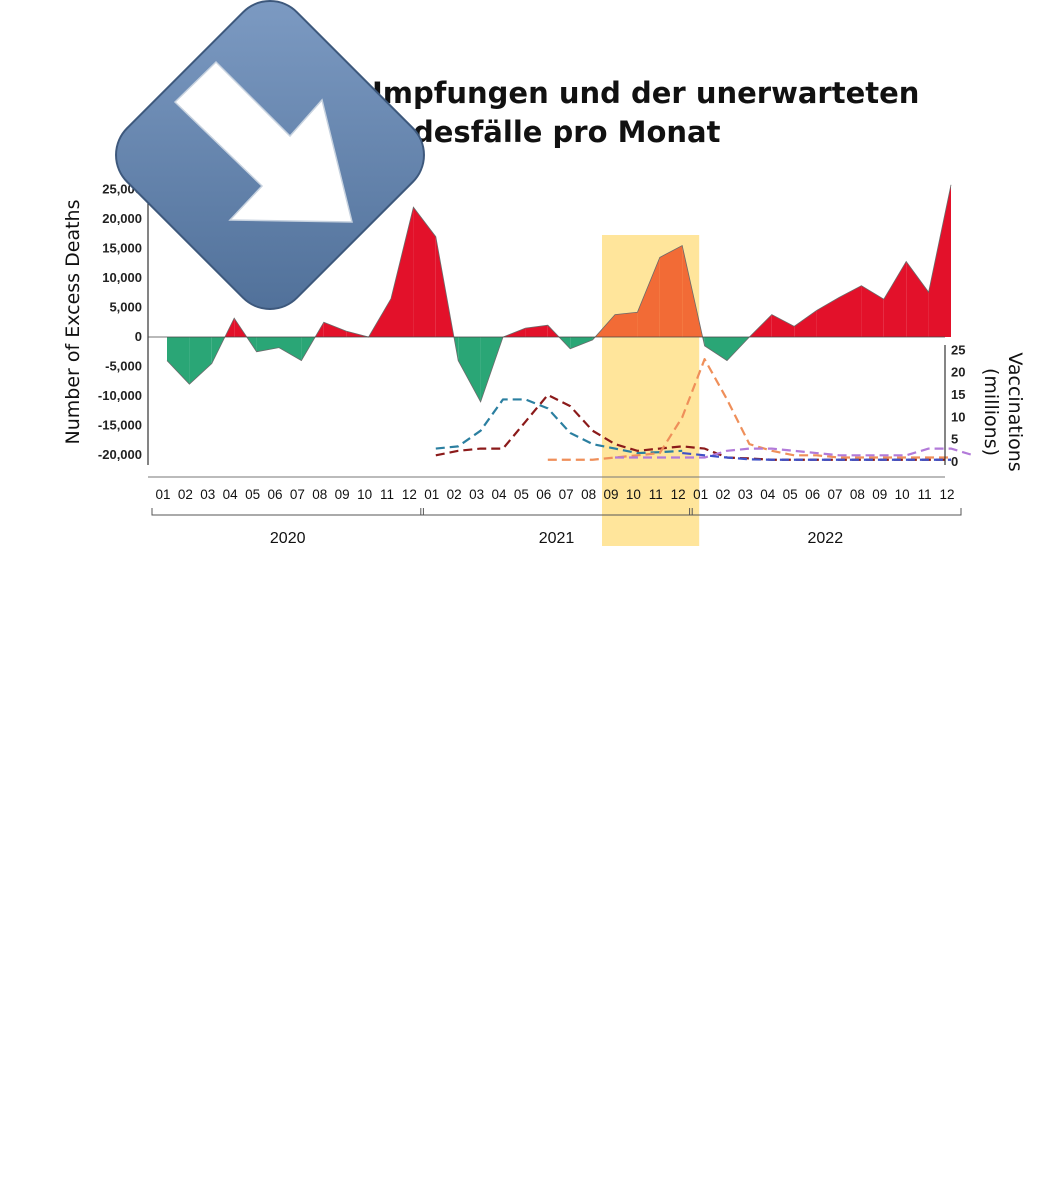 The image size is (1055, 1200). What do you see at coordinates (567, 132) in the screenshot?
I see `chart-title-line-2: desfälle pro Monat` at bounding box center [567, 132].